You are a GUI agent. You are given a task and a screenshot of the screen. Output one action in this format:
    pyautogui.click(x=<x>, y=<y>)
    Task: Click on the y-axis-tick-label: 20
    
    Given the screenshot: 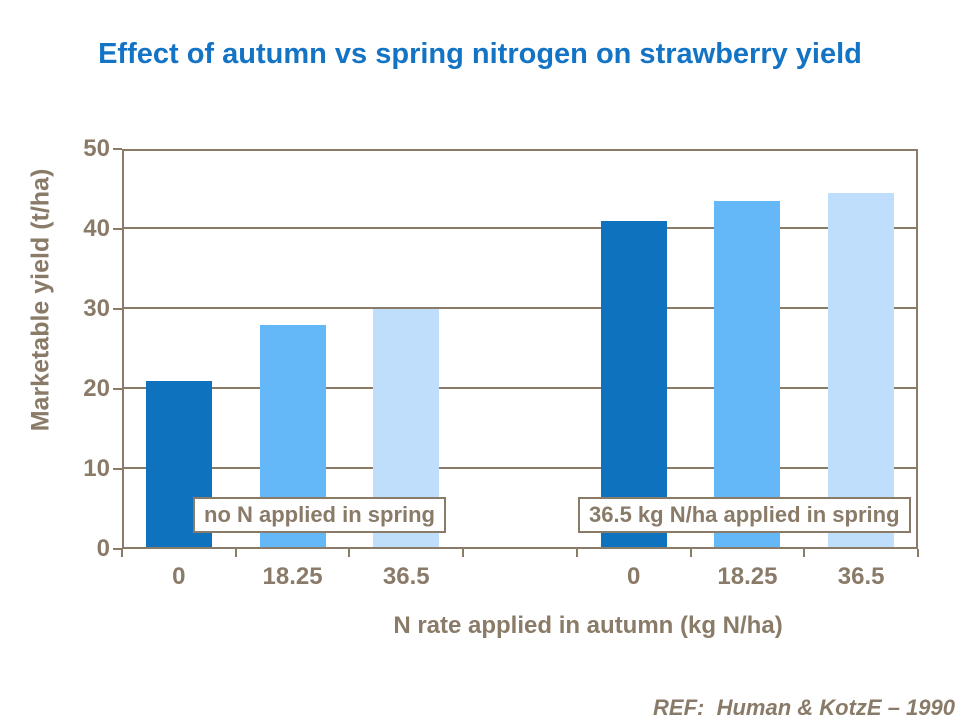 What is the action you would take?
    pyautogui.click(x=96, y=388)
    